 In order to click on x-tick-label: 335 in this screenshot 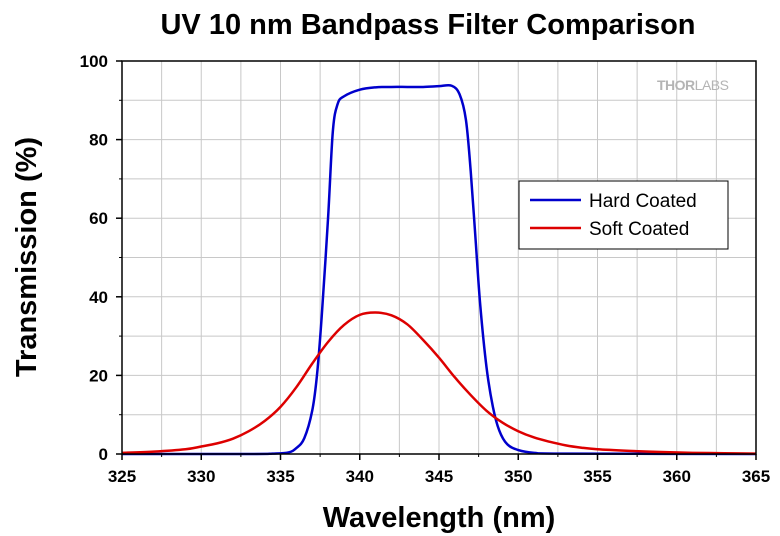, I will do `click(280, 476)`.